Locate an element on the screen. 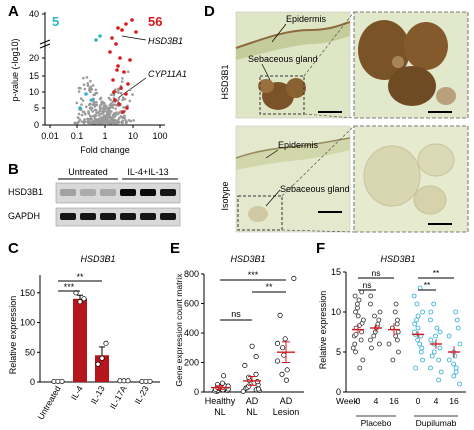 This screenshot has width=474, height=430. panel-a-x-tick-label: 0.01 is located at coordinates (50, 136).